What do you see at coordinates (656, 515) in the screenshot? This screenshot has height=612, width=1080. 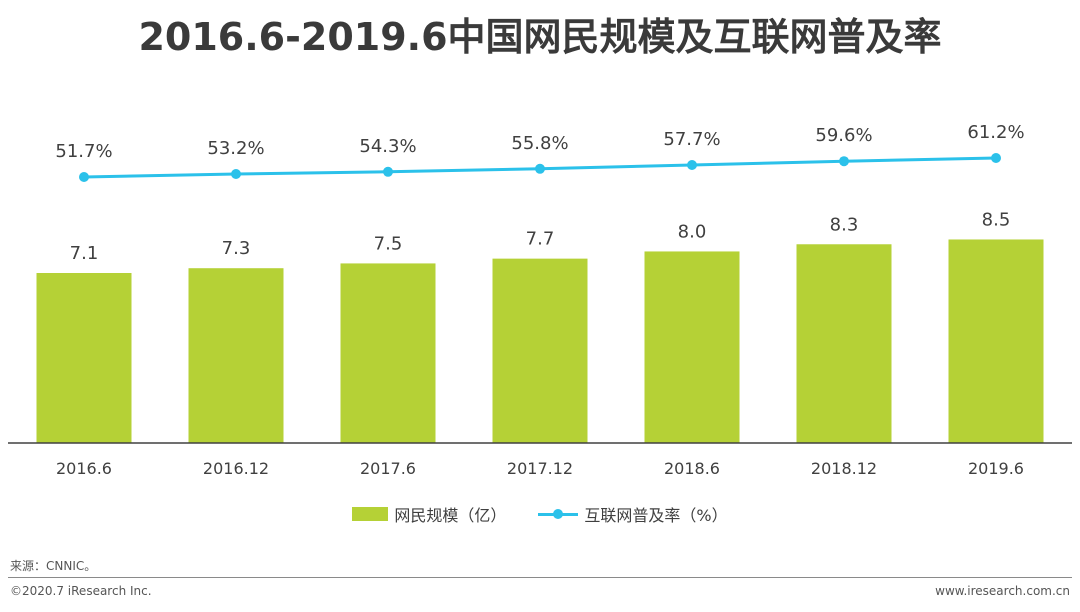 I see `legend-label-line: 互联网普及率（%）` at bounding box center [656, 515].